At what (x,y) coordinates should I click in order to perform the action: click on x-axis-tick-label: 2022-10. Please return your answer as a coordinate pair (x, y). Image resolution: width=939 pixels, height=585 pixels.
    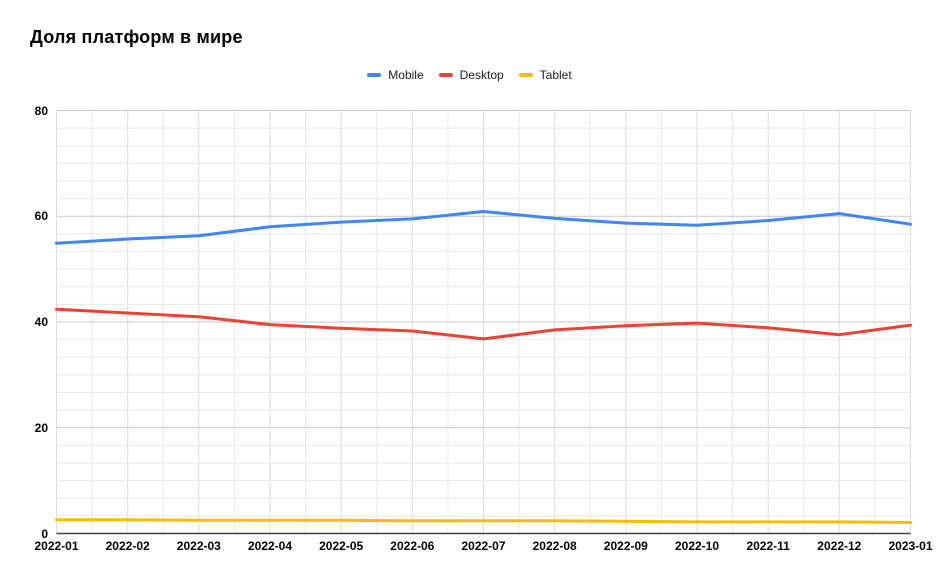
    Looking at the image, I should click on (697, 546).